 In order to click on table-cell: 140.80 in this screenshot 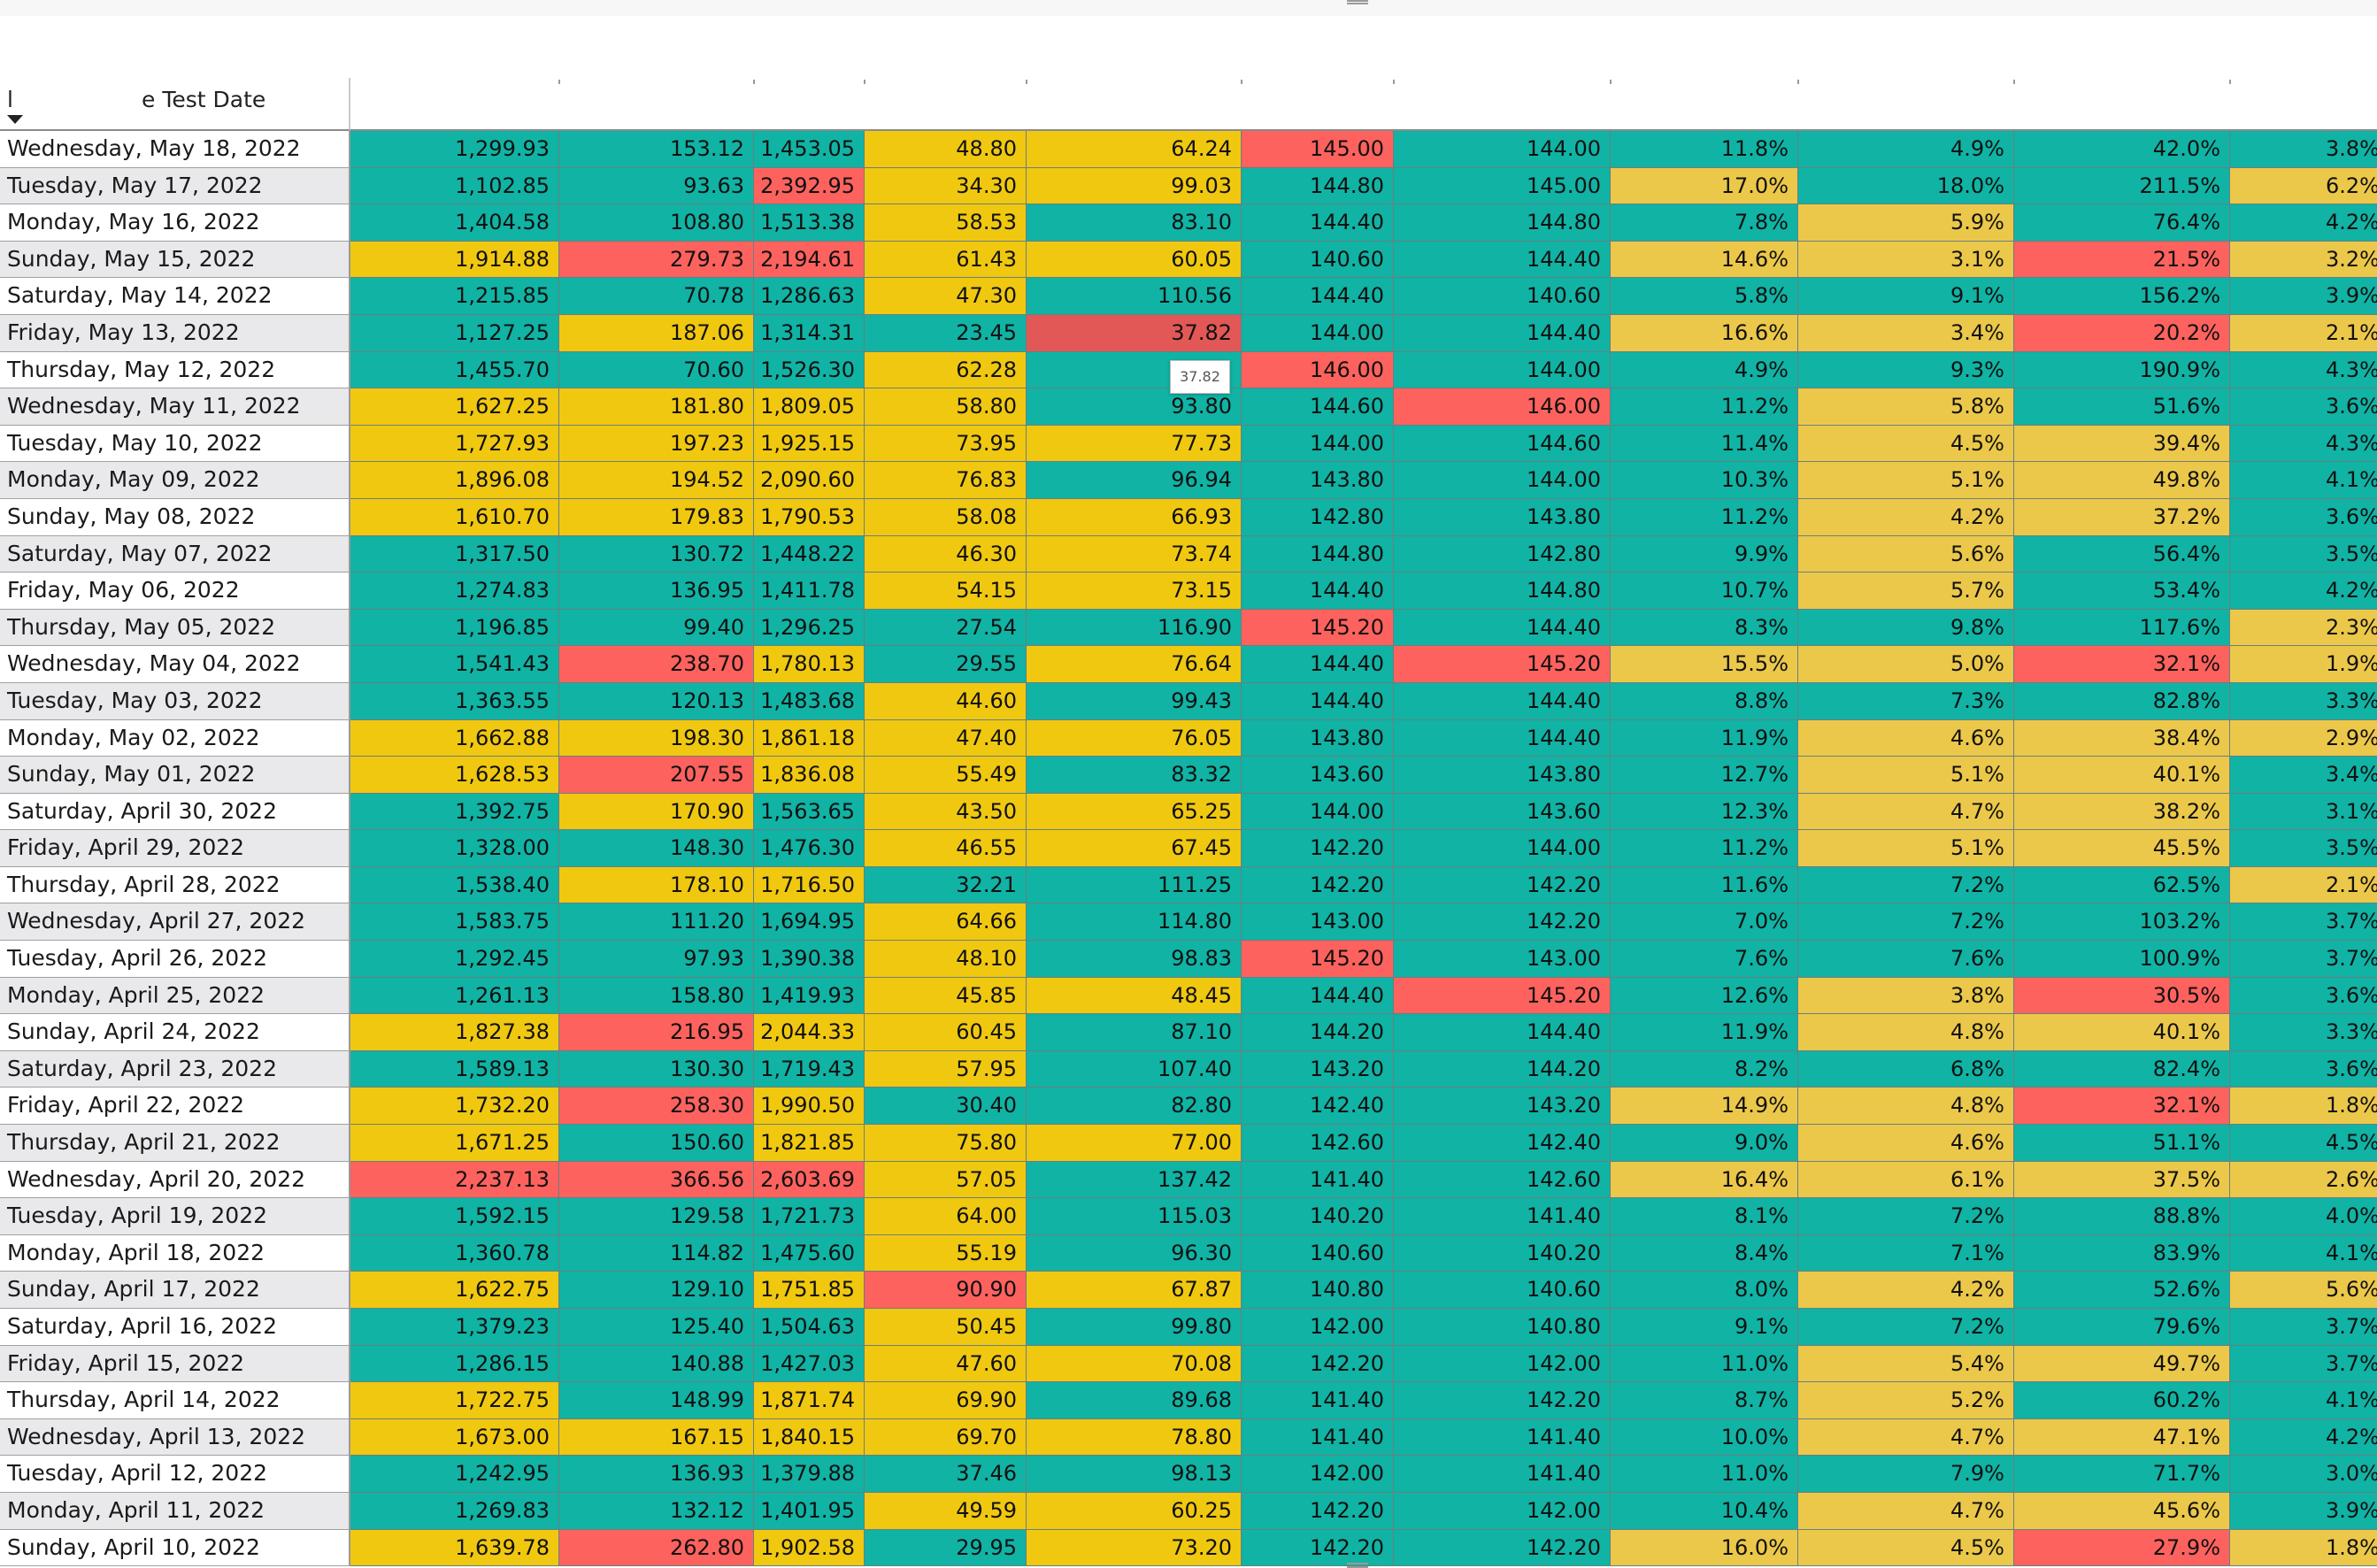, I will do `click(1318, 1290)`.